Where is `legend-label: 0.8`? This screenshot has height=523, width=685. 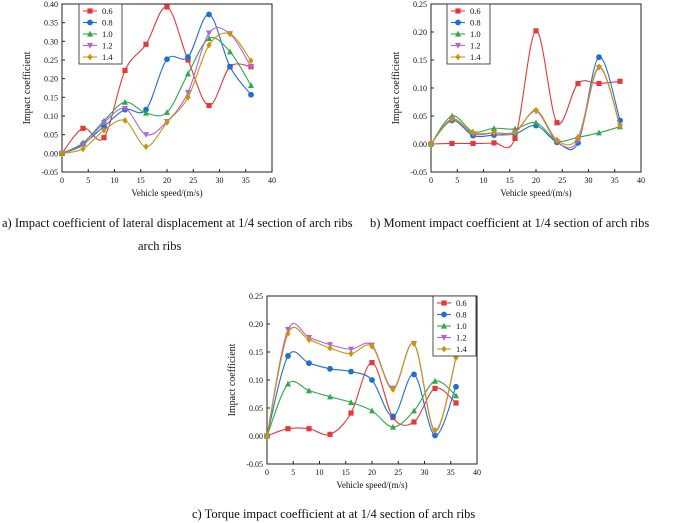
legend-label: 0.8 is located at coordinates (475, 23).